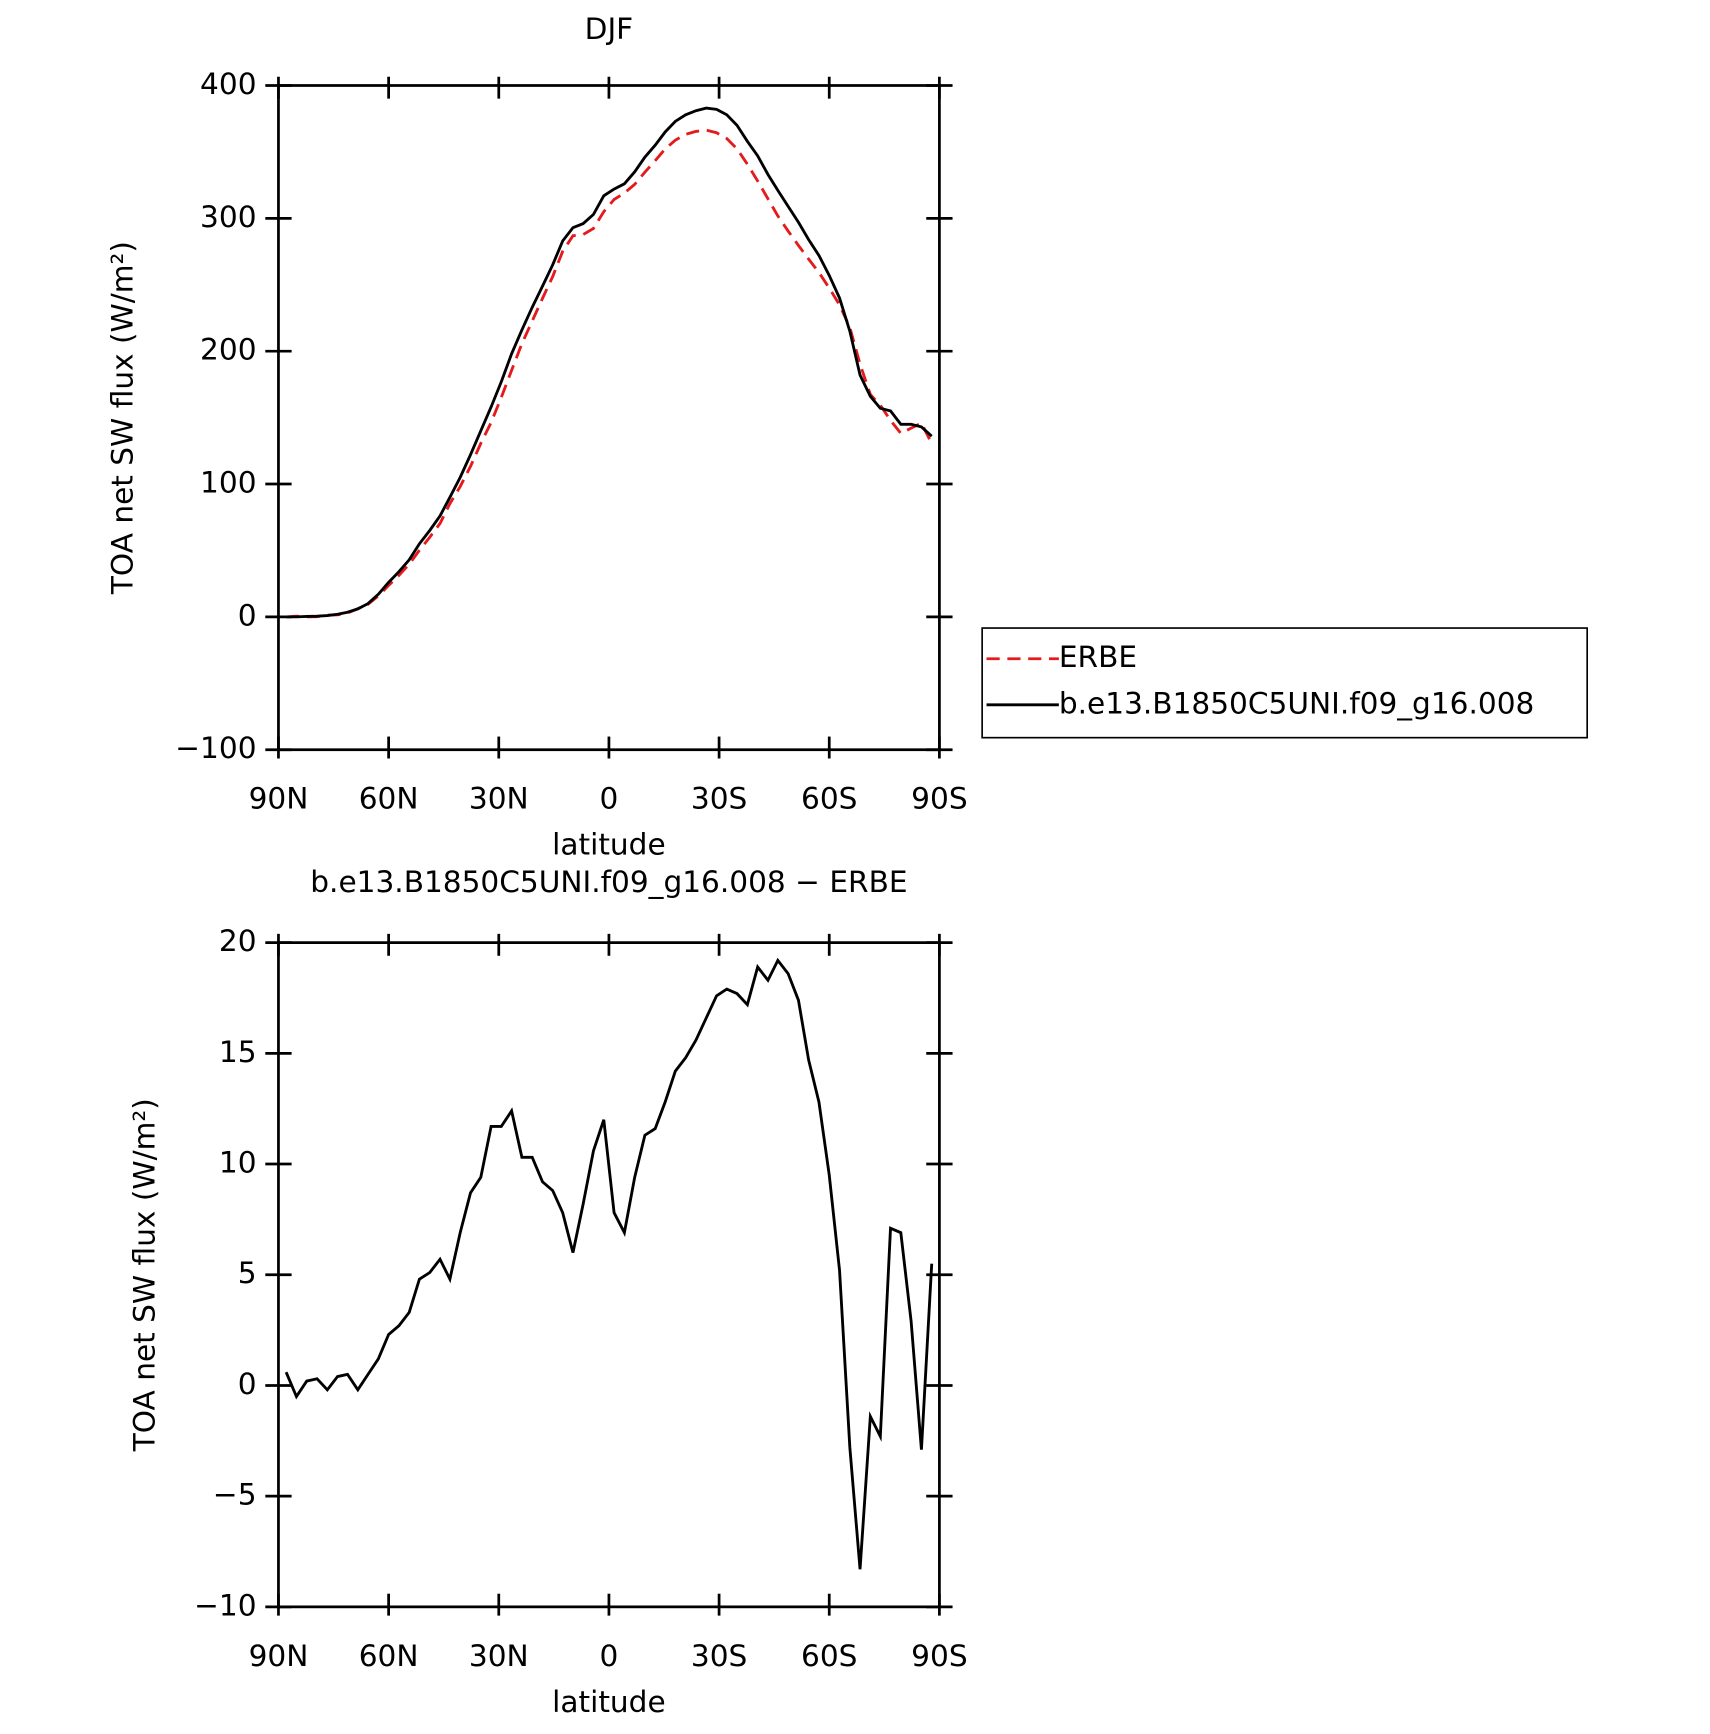 Image resolution: width=1710 pixels, height=1734 pixels. Describe the element at coordinates (238, 1052) in the screenshot. I see `y-tick-label: 15` at that location.